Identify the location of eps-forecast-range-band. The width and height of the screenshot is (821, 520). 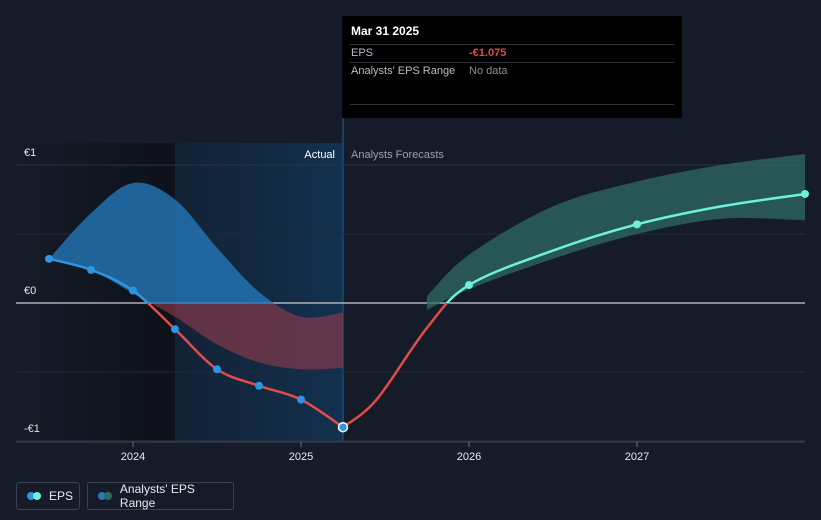
(616, 231).